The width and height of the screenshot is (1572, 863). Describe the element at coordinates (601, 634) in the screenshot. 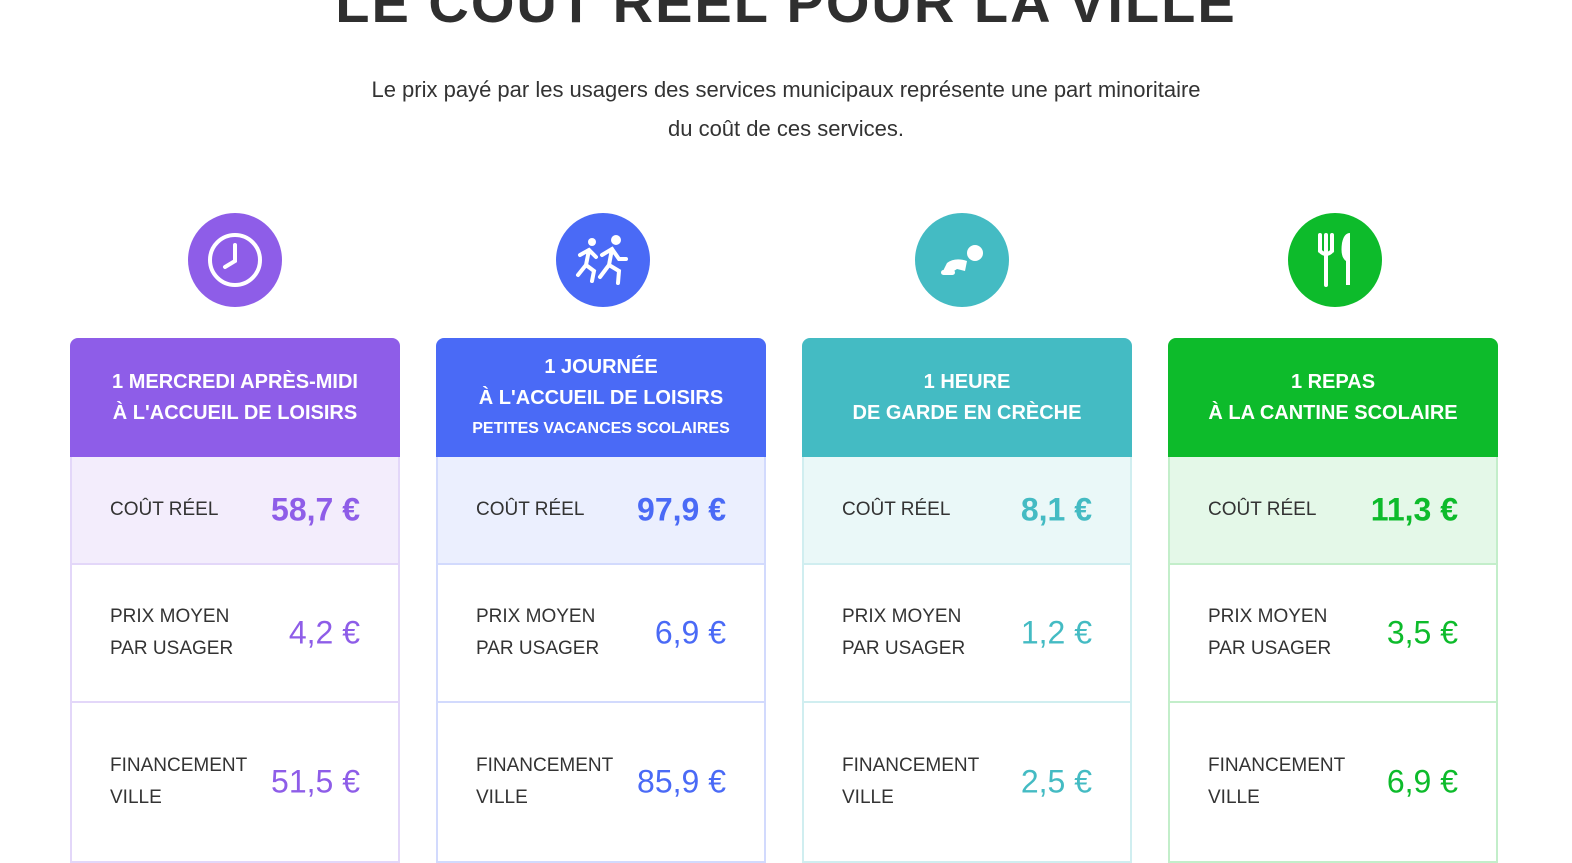

I see `card-row: PRIX MOYEN PAR USAGER 6,9 €` at that location.